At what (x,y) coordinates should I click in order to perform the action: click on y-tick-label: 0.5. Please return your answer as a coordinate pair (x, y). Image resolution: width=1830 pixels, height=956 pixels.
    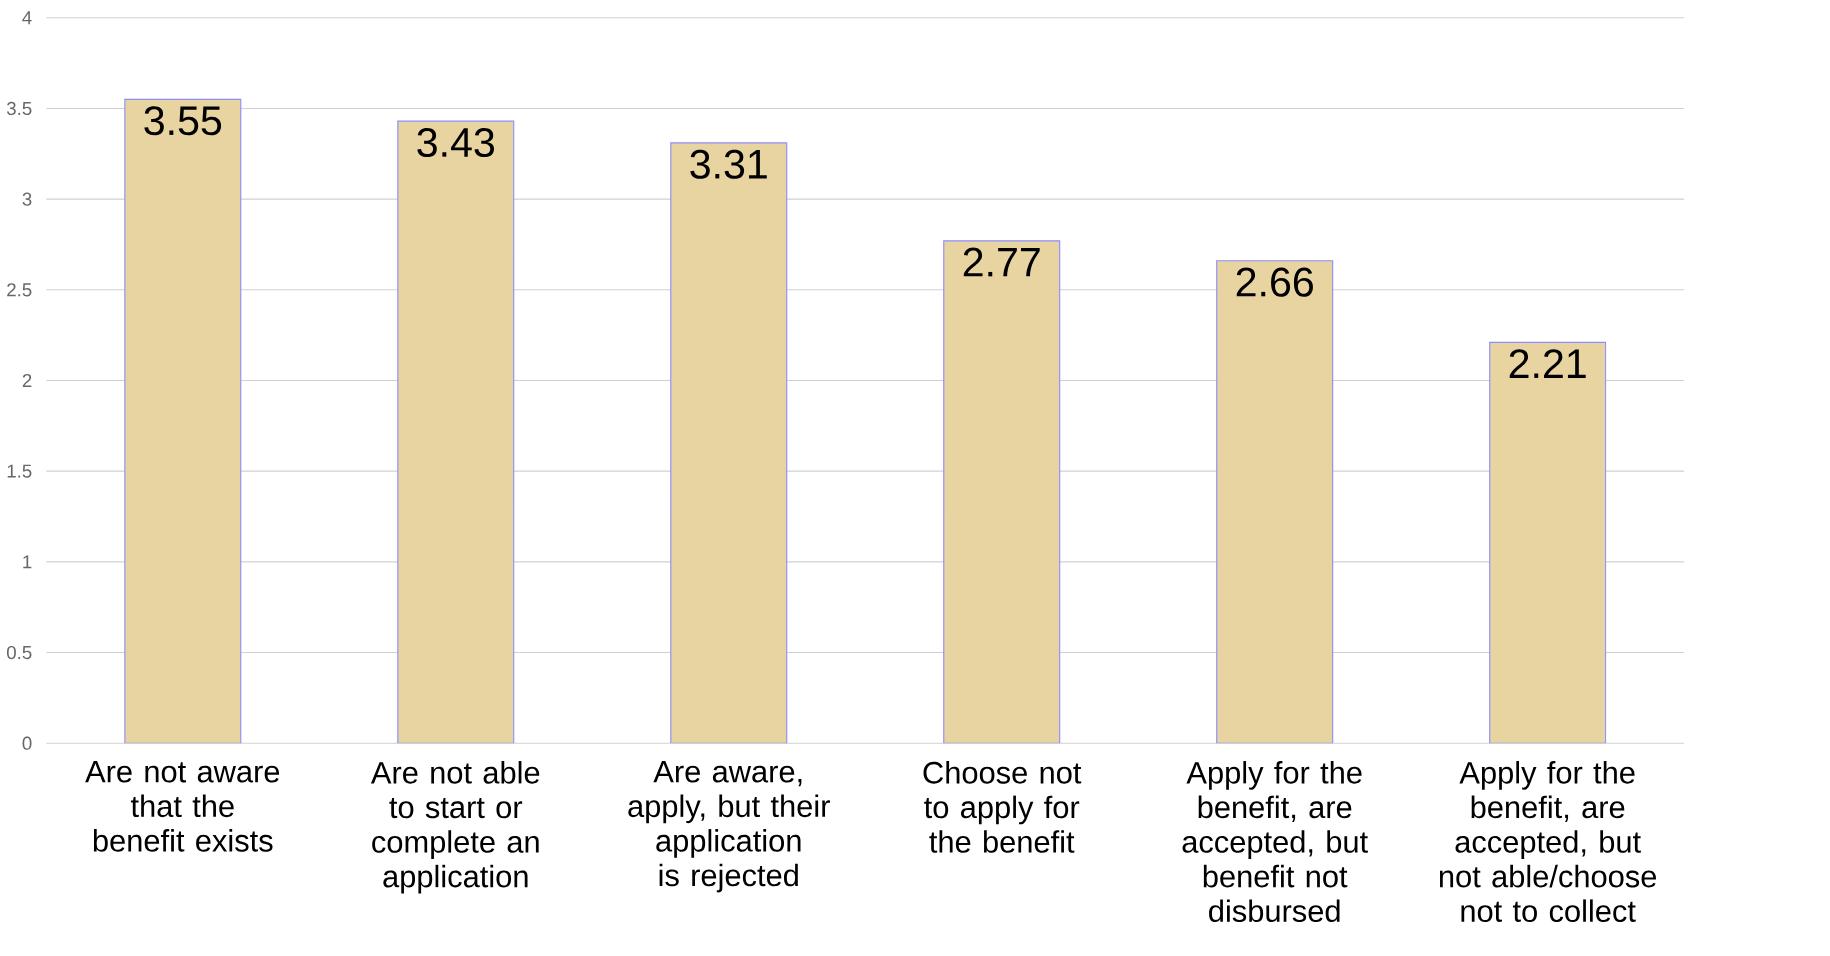
    Looking at the image, I should click on (19, 652).